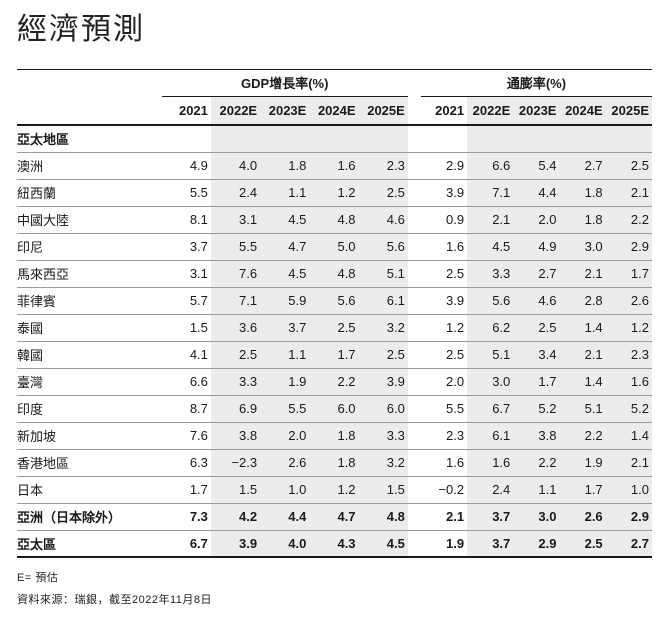 The height and width of the screenshot is (620, 663). Describe the element at coordinates (536, 82) in the screenshot. I see `group-header-inflation: 通膨率(%)` at that location.